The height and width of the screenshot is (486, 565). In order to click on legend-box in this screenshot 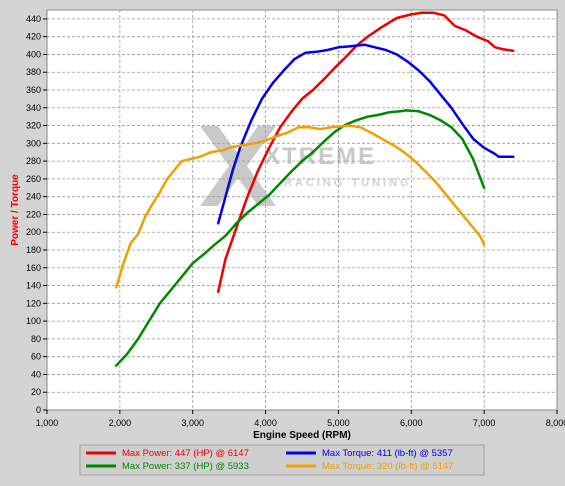, I will do `click(282, 460)`.